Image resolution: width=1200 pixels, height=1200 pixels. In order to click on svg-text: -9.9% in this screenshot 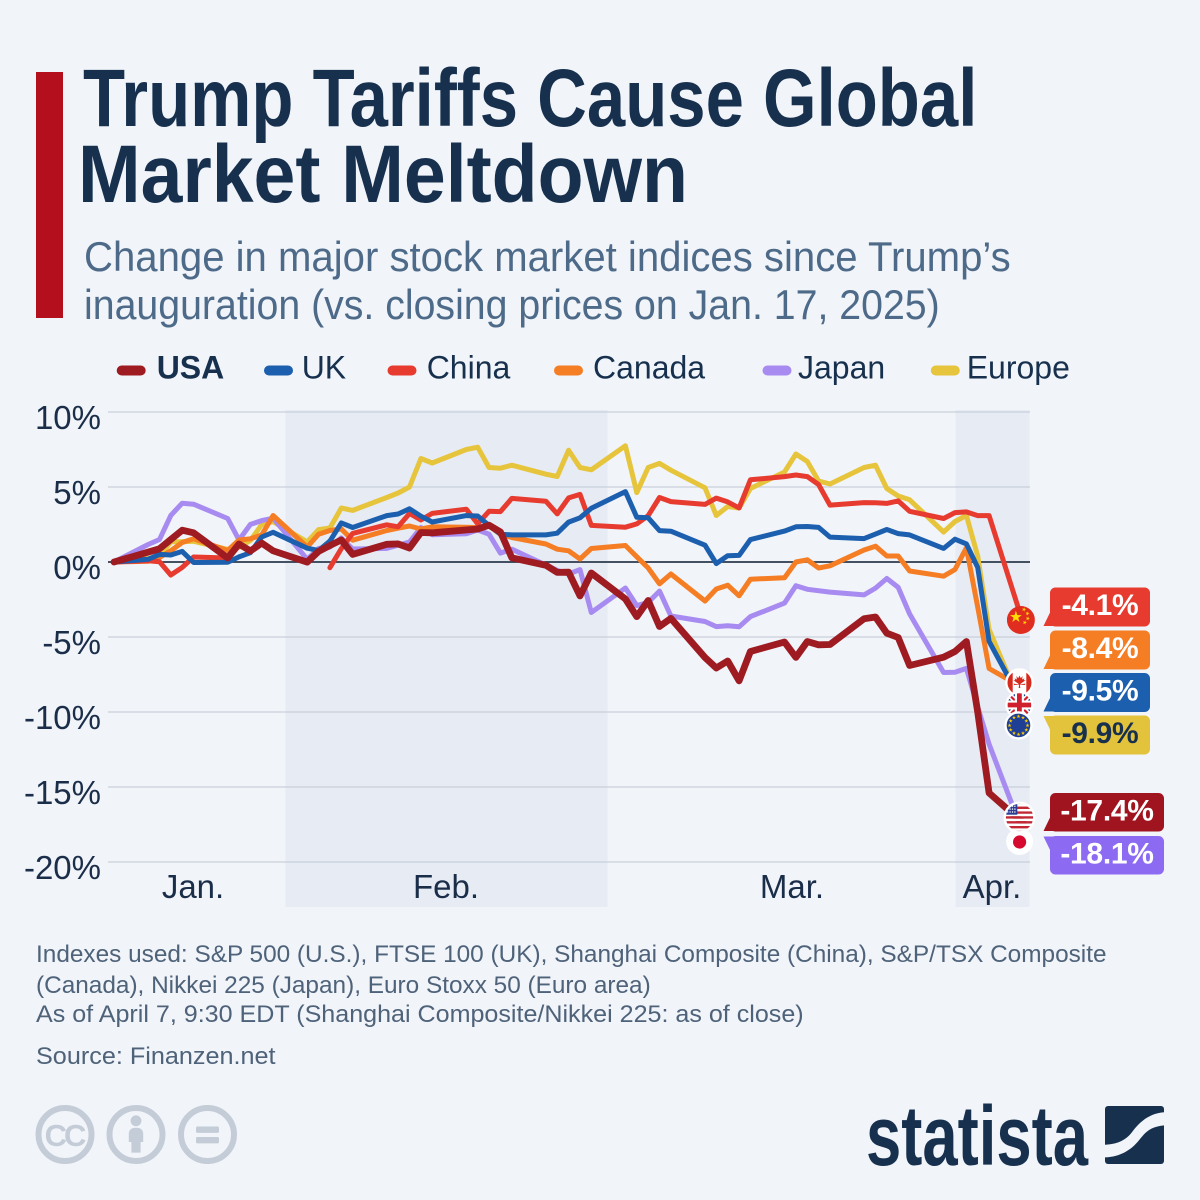, I will do `click(1100, 733)`.